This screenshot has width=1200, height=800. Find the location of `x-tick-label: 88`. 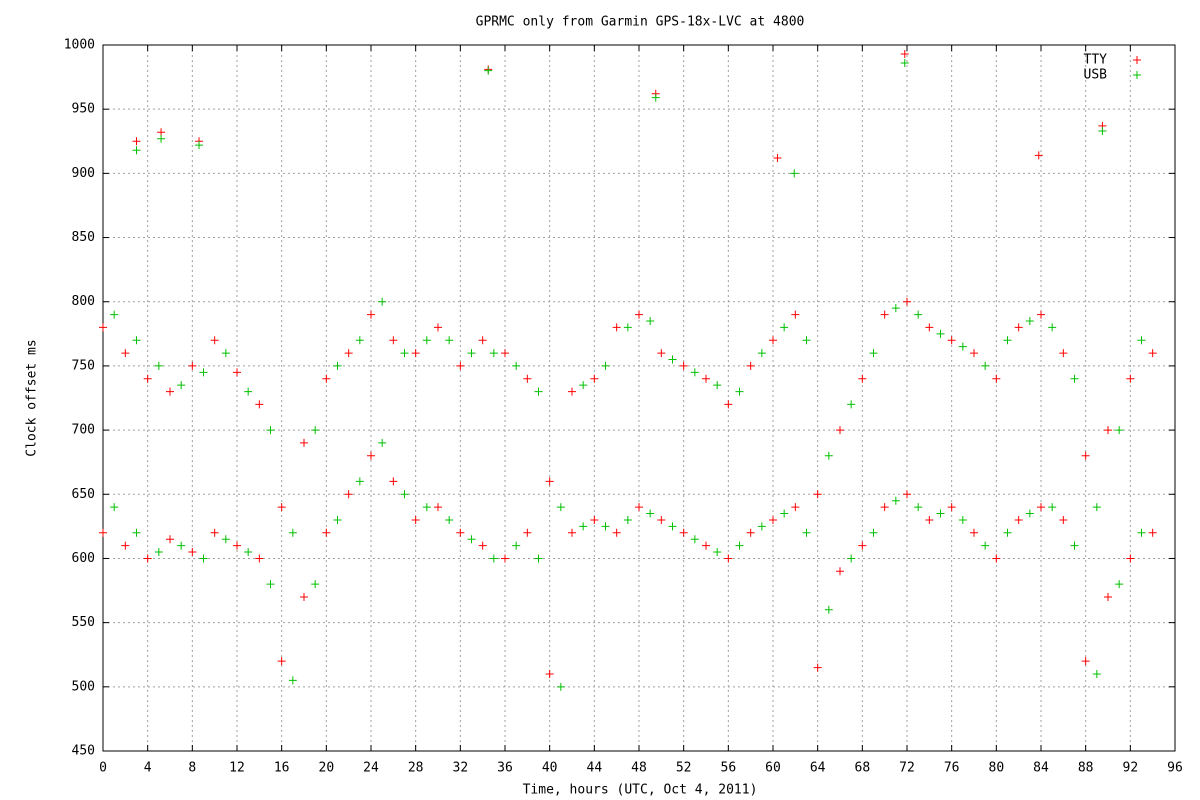

x-tick-label: 88 is located at coordinates (1086, 768).